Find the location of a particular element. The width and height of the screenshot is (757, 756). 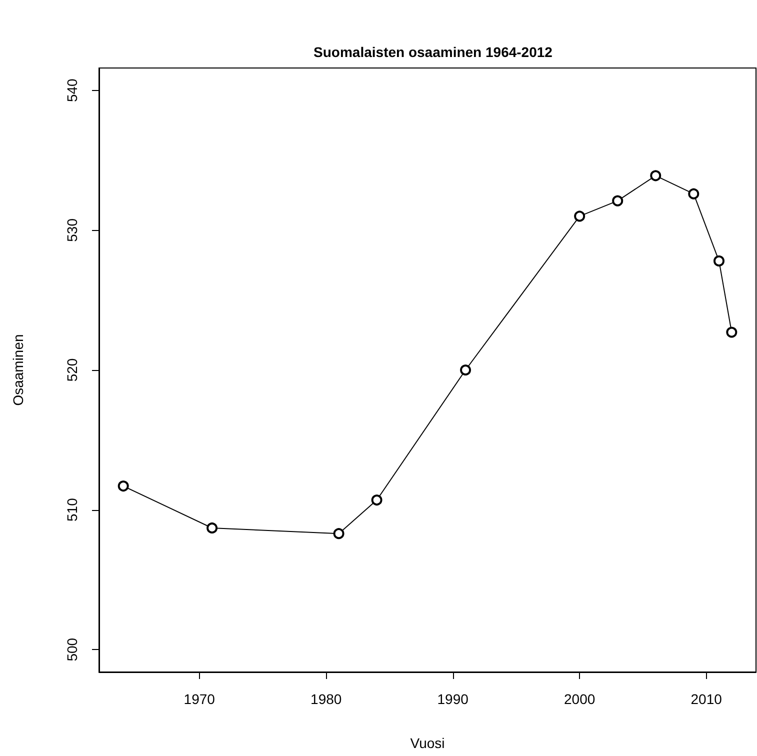

y-tick-label: 530 is located at coordinates (72, 230).